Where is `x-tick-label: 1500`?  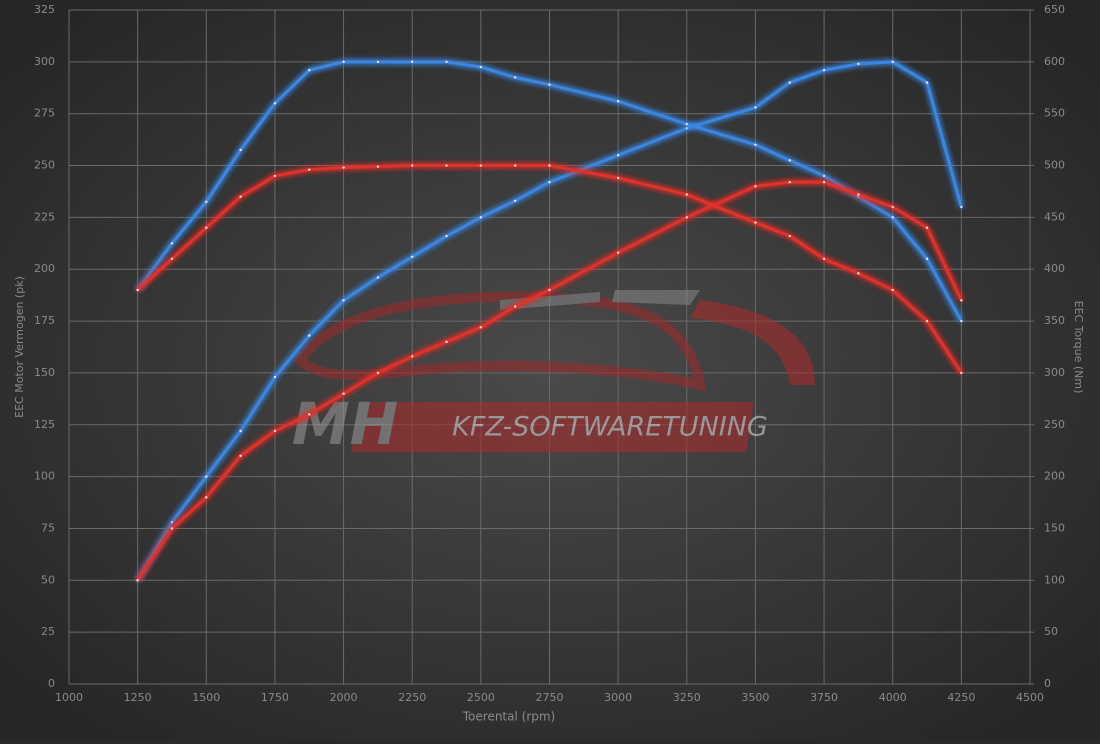
x-tick-label: 1500 is located at coordinates (206, 697).